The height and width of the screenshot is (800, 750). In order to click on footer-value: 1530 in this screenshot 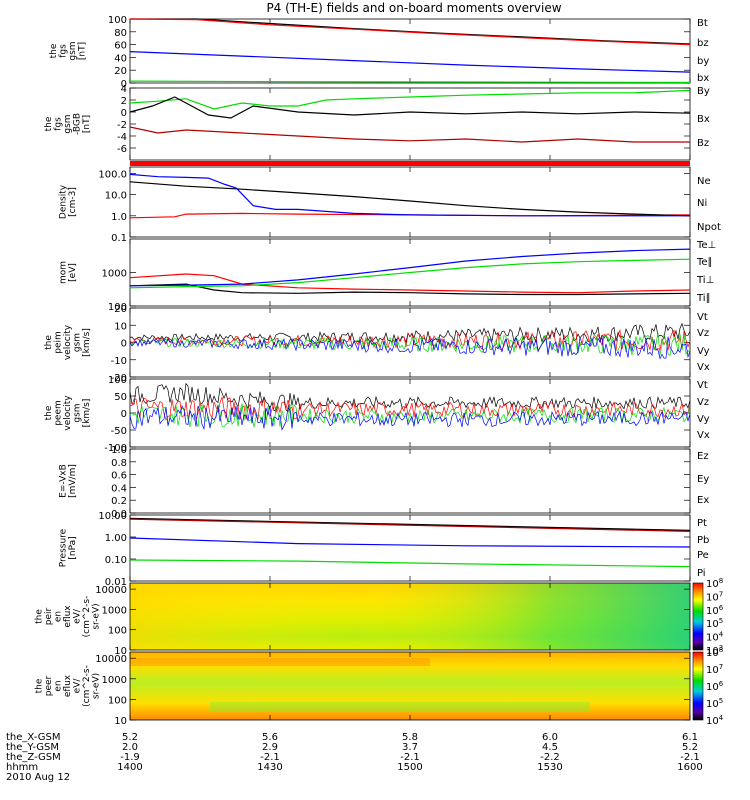, I will do `click(549, 767)`.